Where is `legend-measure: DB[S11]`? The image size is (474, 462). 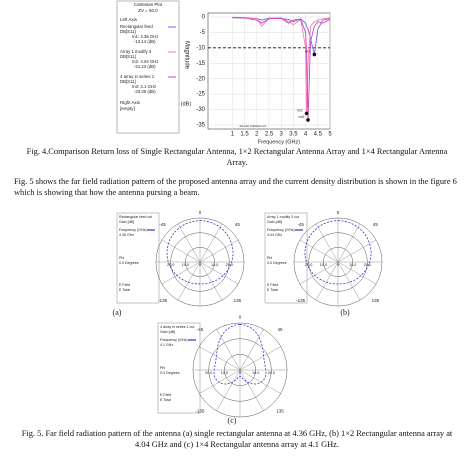
legend-measure: DB[S11] is located at coordinates (128, 31).